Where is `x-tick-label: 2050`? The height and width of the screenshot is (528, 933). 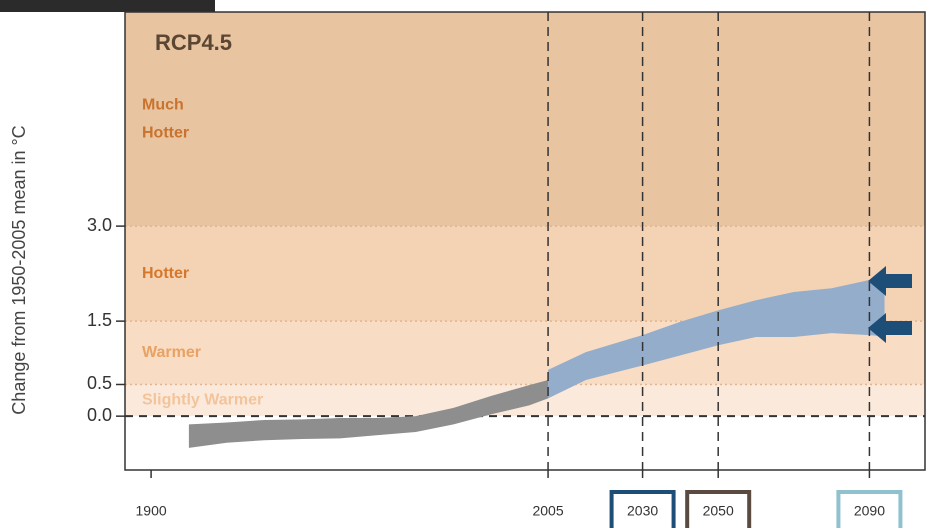 x-tick-label: 2050 is located at coordinates (718, 511).